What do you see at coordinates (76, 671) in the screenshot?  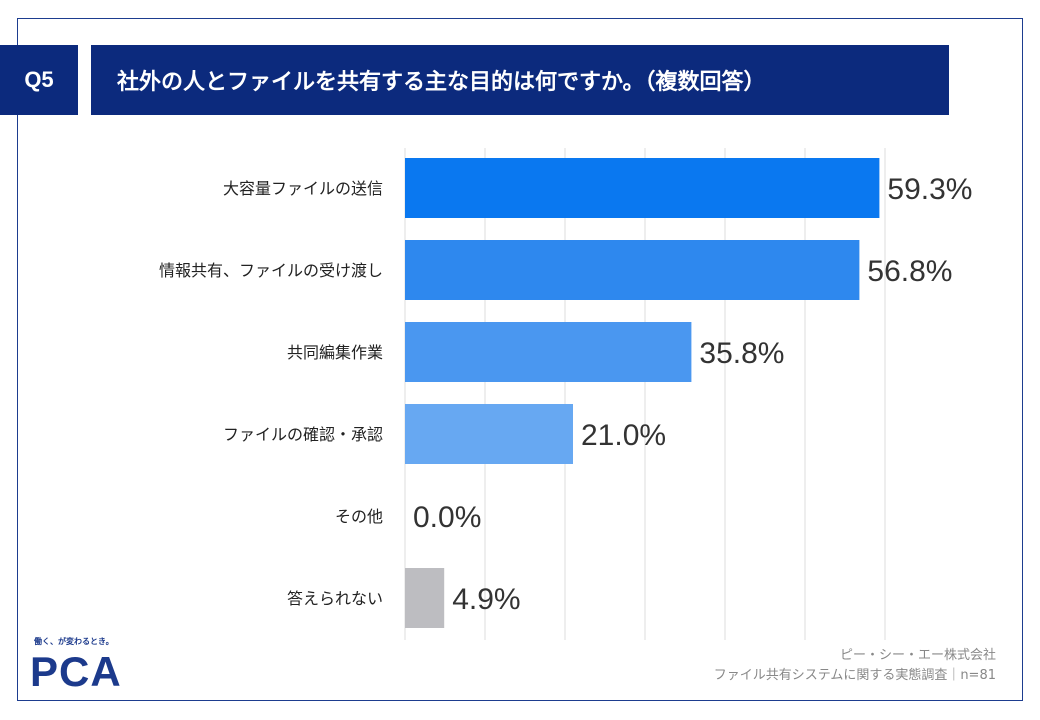 I see `pca-logo: PCA` at bounding box center [76, 671].